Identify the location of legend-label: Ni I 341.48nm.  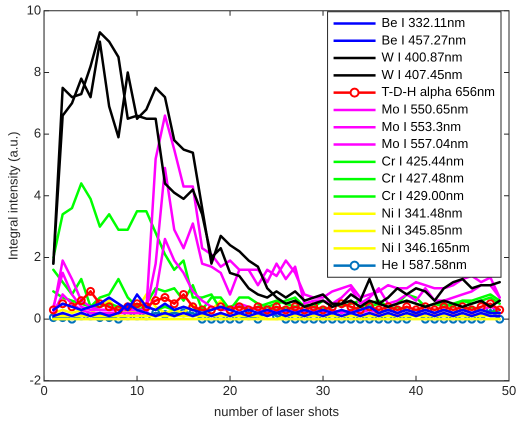
(422, 212).